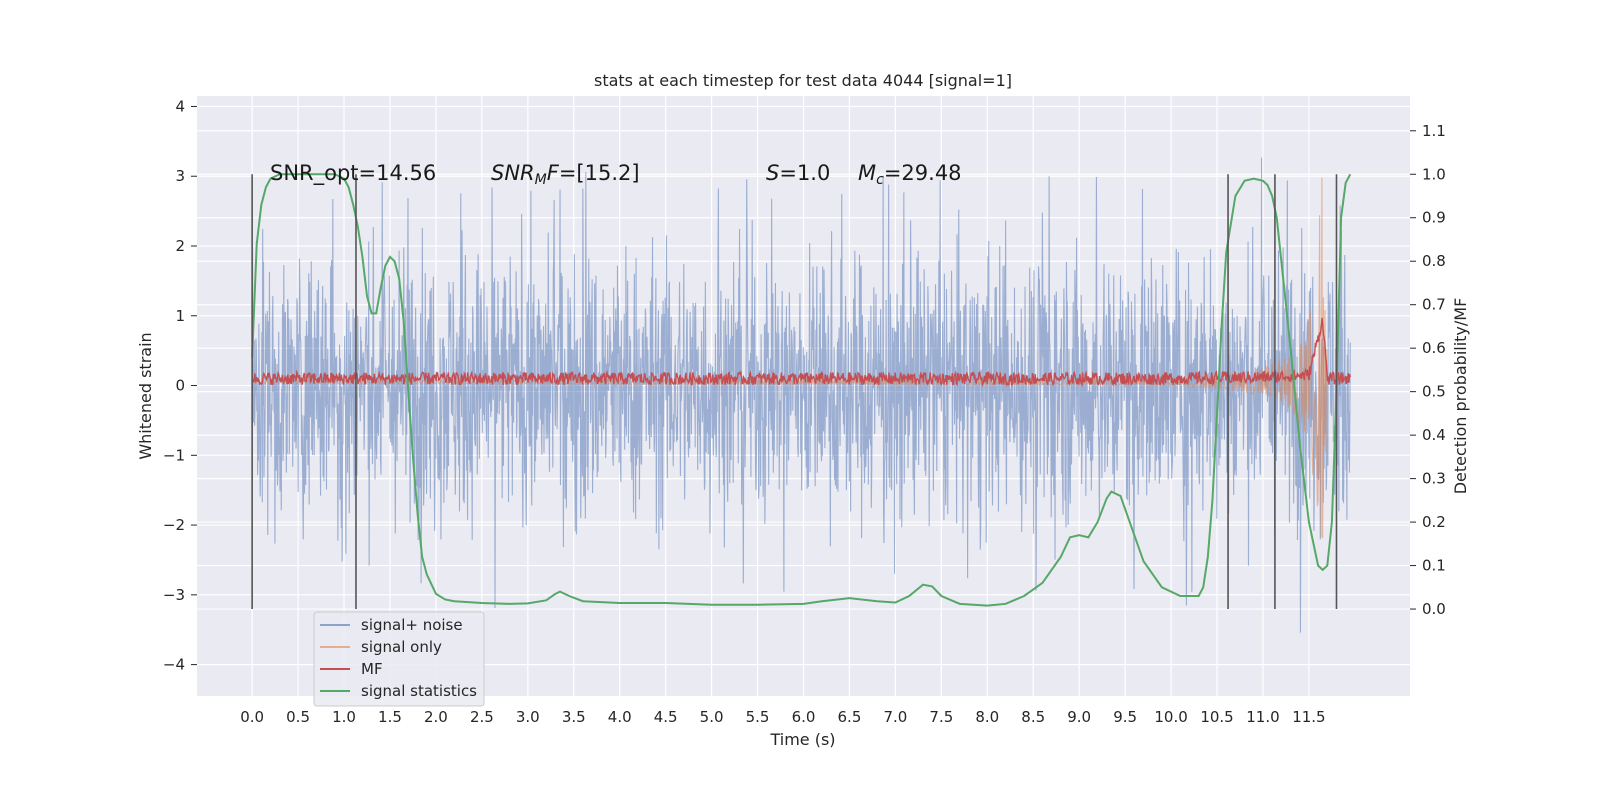 The height and width of the screenshot is (800, 1600). Describe the element at coordinates (1434, 479) in the screenshot. I see `y2-tick-label: 0.3` at that location.